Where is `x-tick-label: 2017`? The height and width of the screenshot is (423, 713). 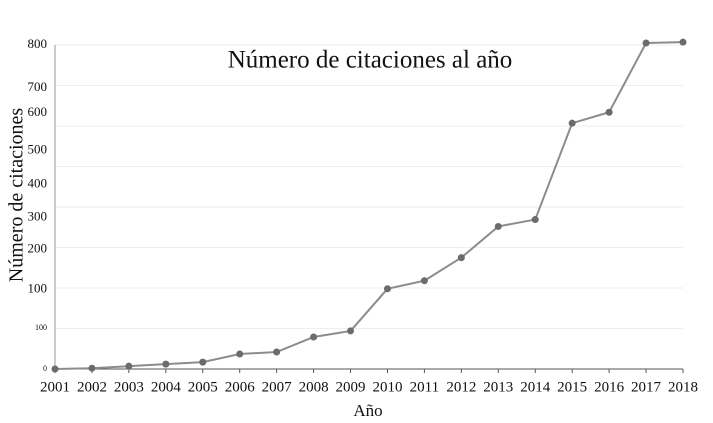 x-tick-label: 2017 is located at coordinates (646, 387).